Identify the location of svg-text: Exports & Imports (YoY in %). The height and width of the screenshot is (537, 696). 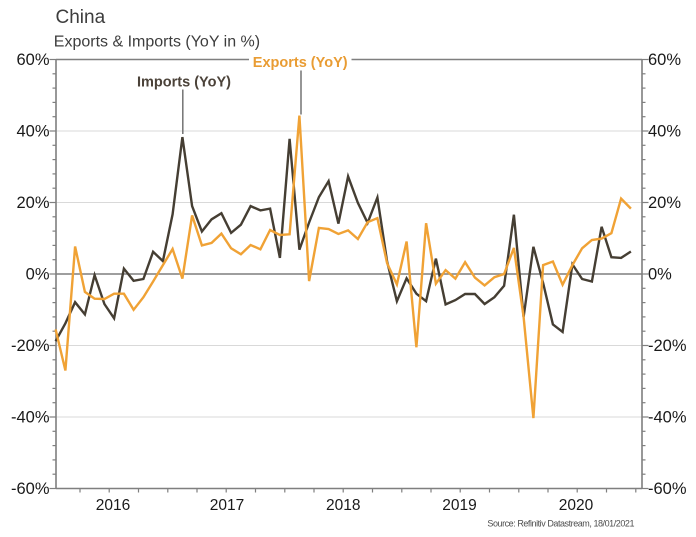
(157, 41).